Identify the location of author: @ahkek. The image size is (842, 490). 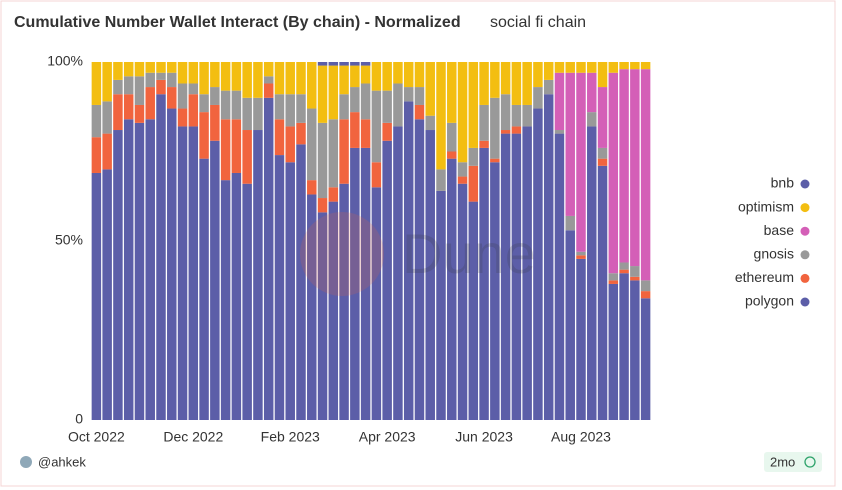
(62, 461).